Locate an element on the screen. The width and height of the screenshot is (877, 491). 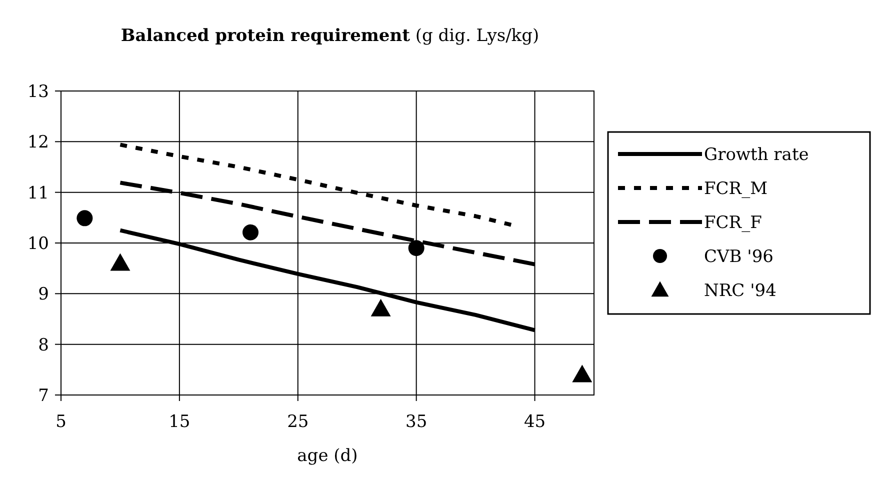
y-tick-label: 8 is located at coordinates (43, 345).